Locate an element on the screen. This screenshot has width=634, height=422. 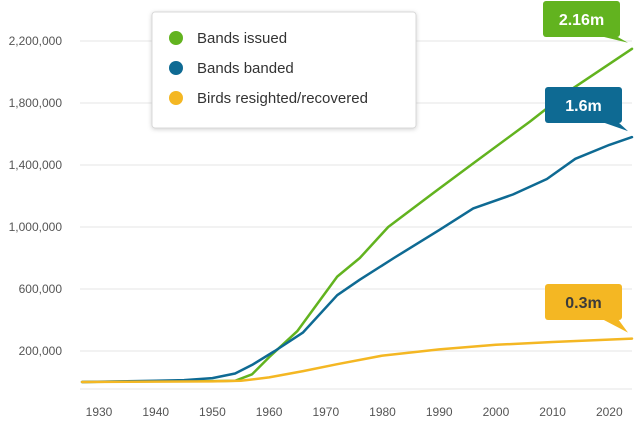
x-tick-label: 1970 is located at coordinates (325, 412).